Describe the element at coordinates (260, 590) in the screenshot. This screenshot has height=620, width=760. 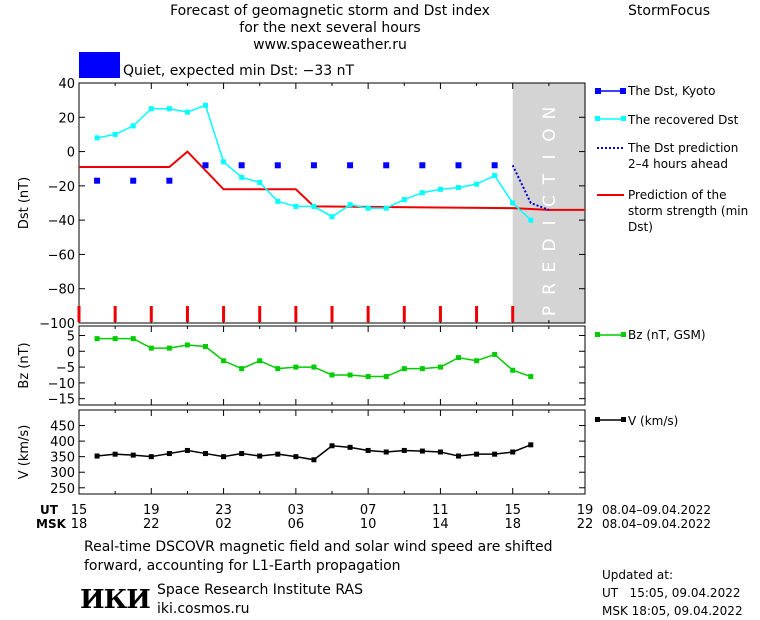
I see `org-name: Space Research Institute RAS` at that location.